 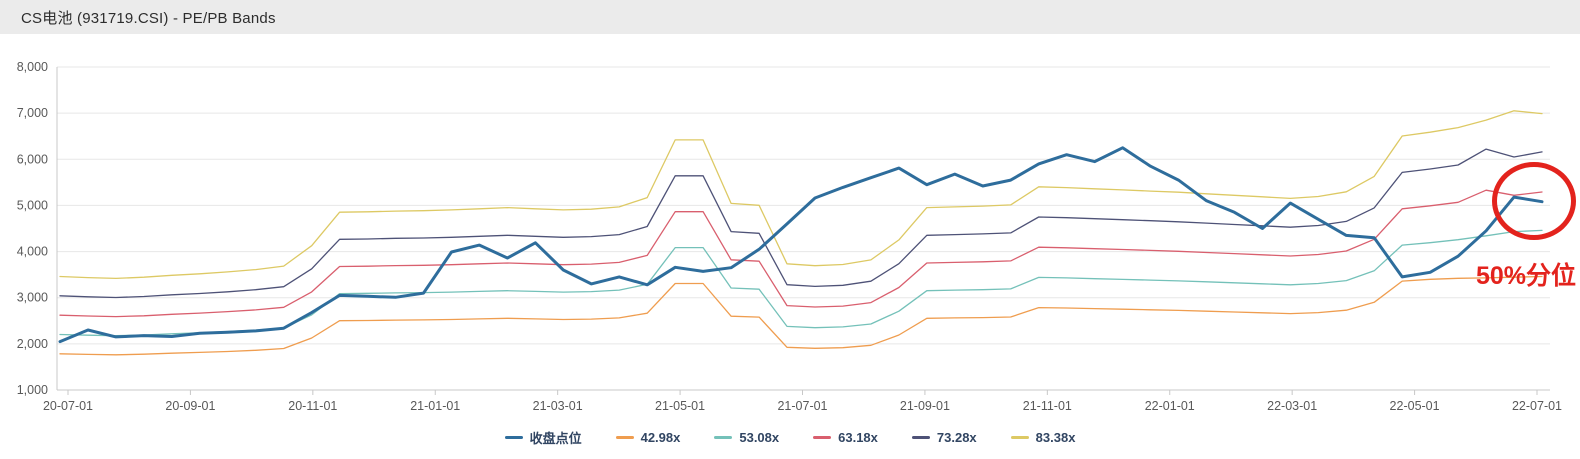 What do you see at coordinates (660, 437) in the screenshot?
I see `legend-label: 42.98x` at bounding box center [660, 437].